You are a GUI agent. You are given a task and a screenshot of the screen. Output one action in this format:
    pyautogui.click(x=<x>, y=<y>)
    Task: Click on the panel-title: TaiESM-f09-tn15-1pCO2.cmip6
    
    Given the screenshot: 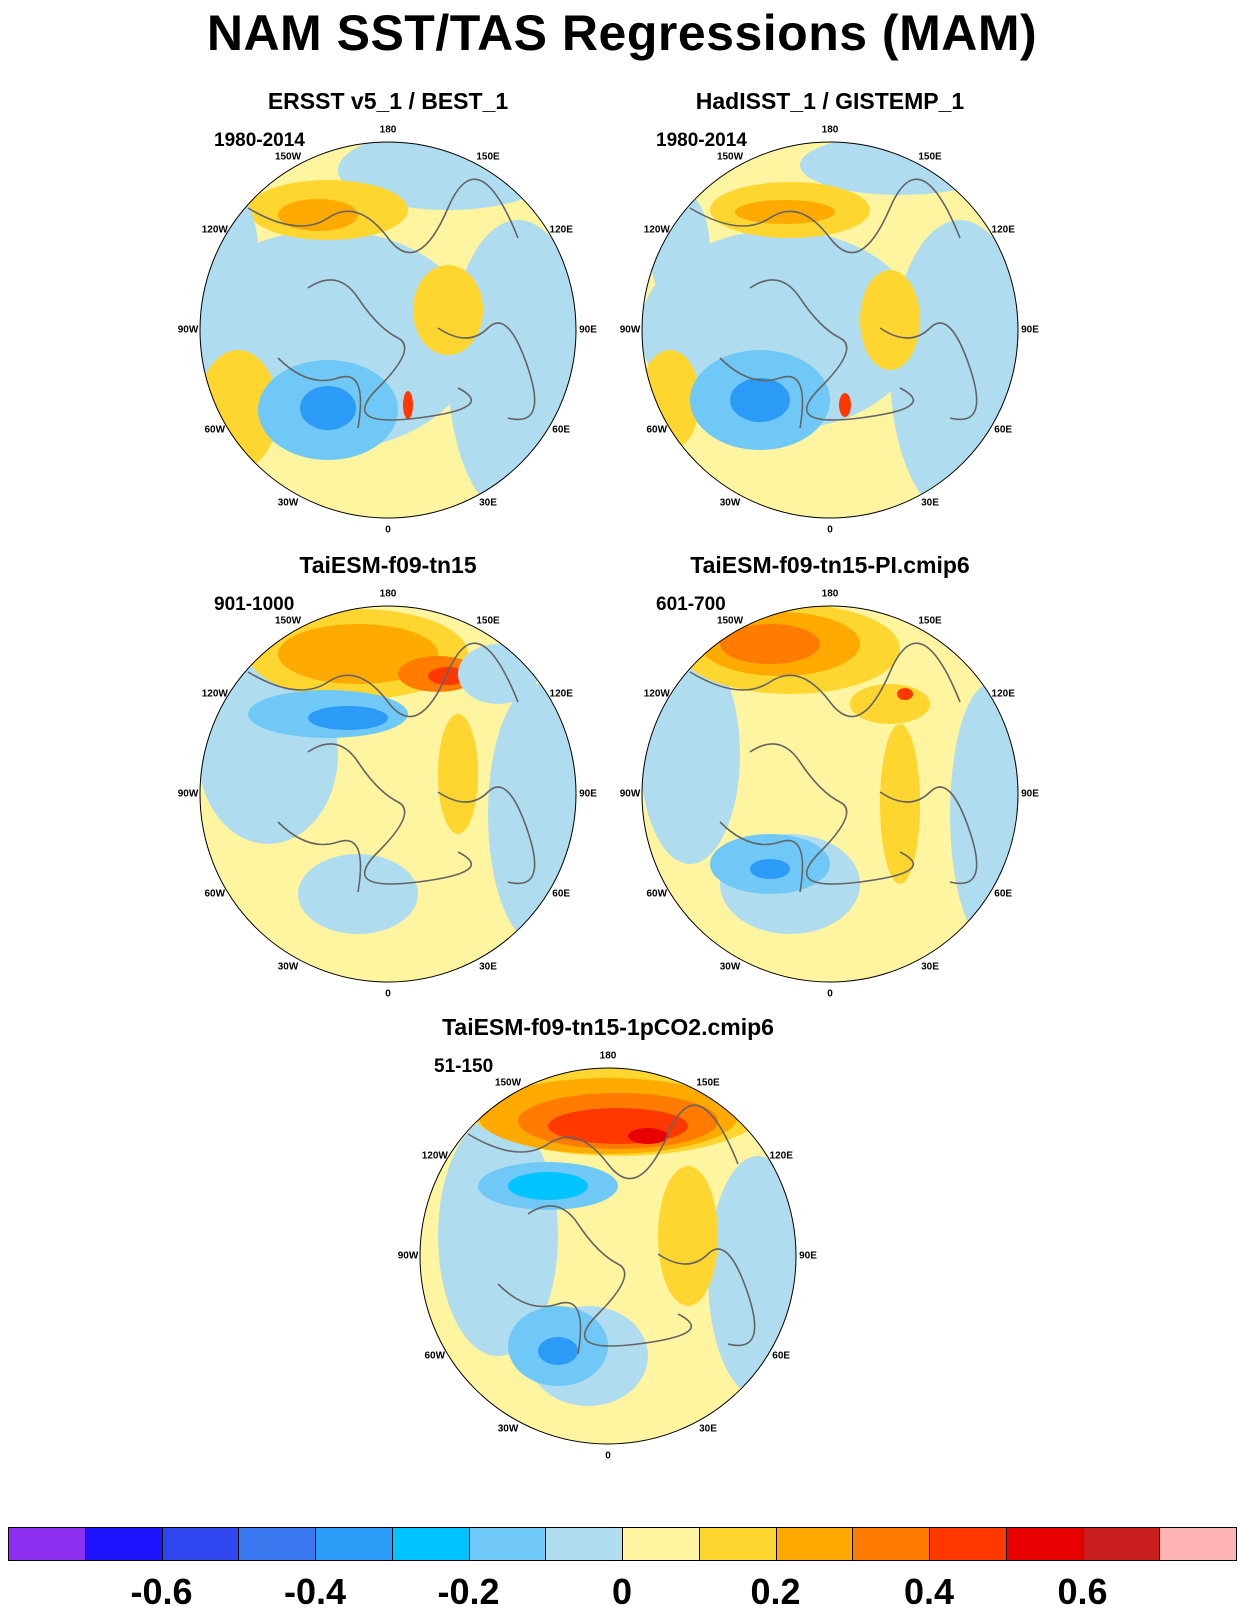 What is the action you would take?
    pyautogui.click(x=608, y=1027)
    